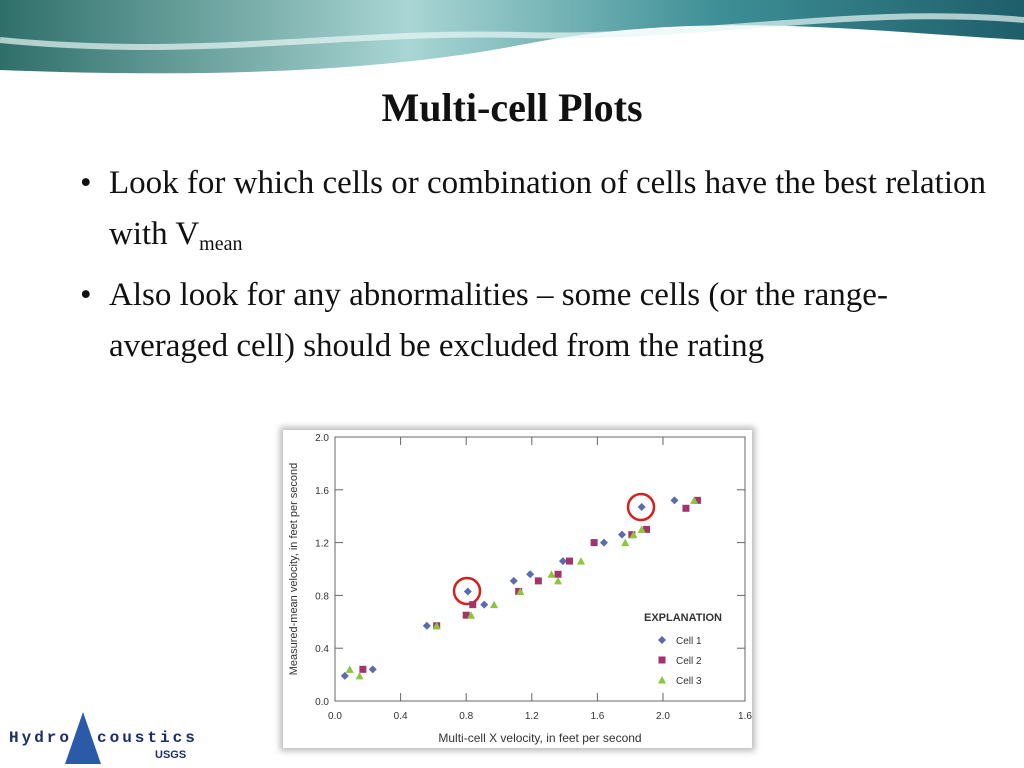  I want to click on subscript: mean, so click(221, 244).